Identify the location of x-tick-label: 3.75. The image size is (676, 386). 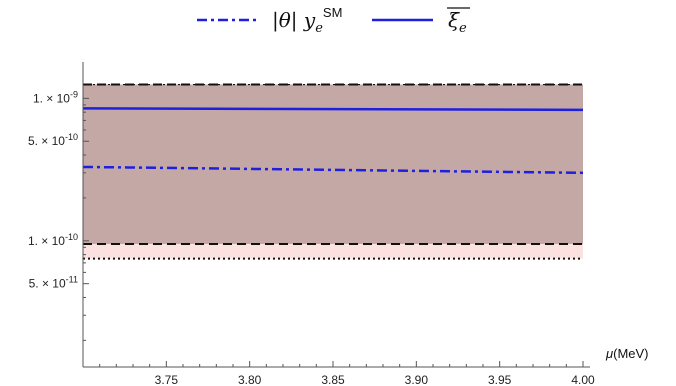
(167, 379).